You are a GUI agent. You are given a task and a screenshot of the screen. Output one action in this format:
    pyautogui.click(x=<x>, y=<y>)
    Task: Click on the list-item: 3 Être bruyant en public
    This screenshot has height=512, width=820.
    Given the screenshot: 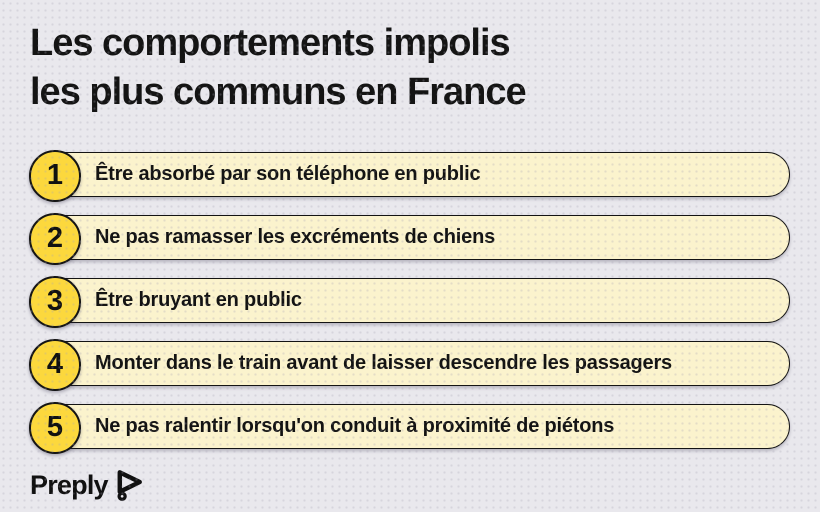 What is the action you would take?
    pyautogui.click(x=409, y=301)
    